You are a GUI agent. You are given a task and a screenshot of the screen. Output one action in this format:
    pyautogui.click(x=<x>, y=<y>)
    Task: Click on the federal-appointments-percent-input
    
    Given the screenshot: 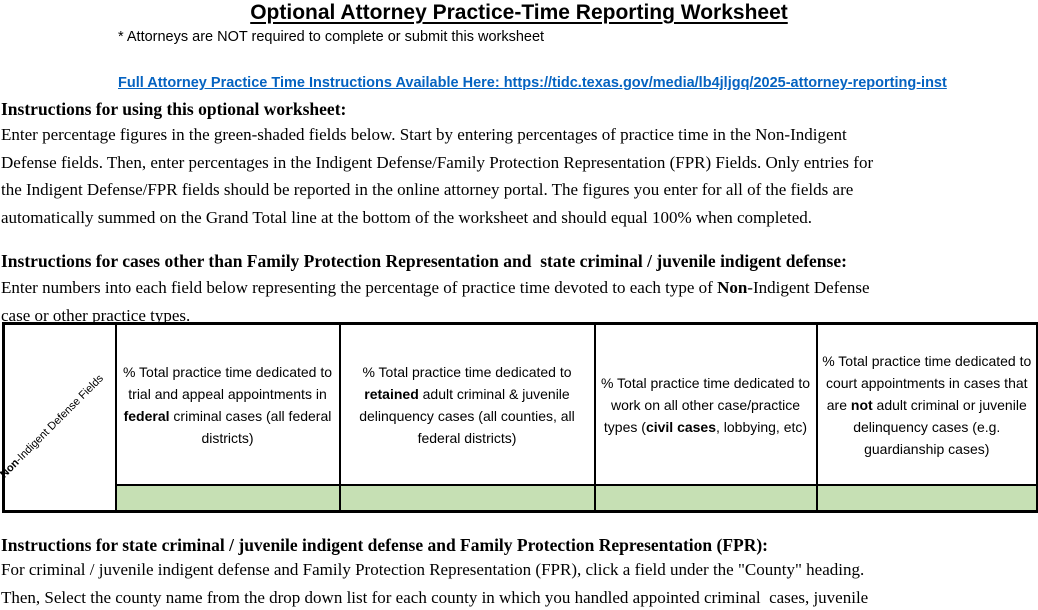 What is the action you would take?
    pyautogui.click(x=227, y=498)
    